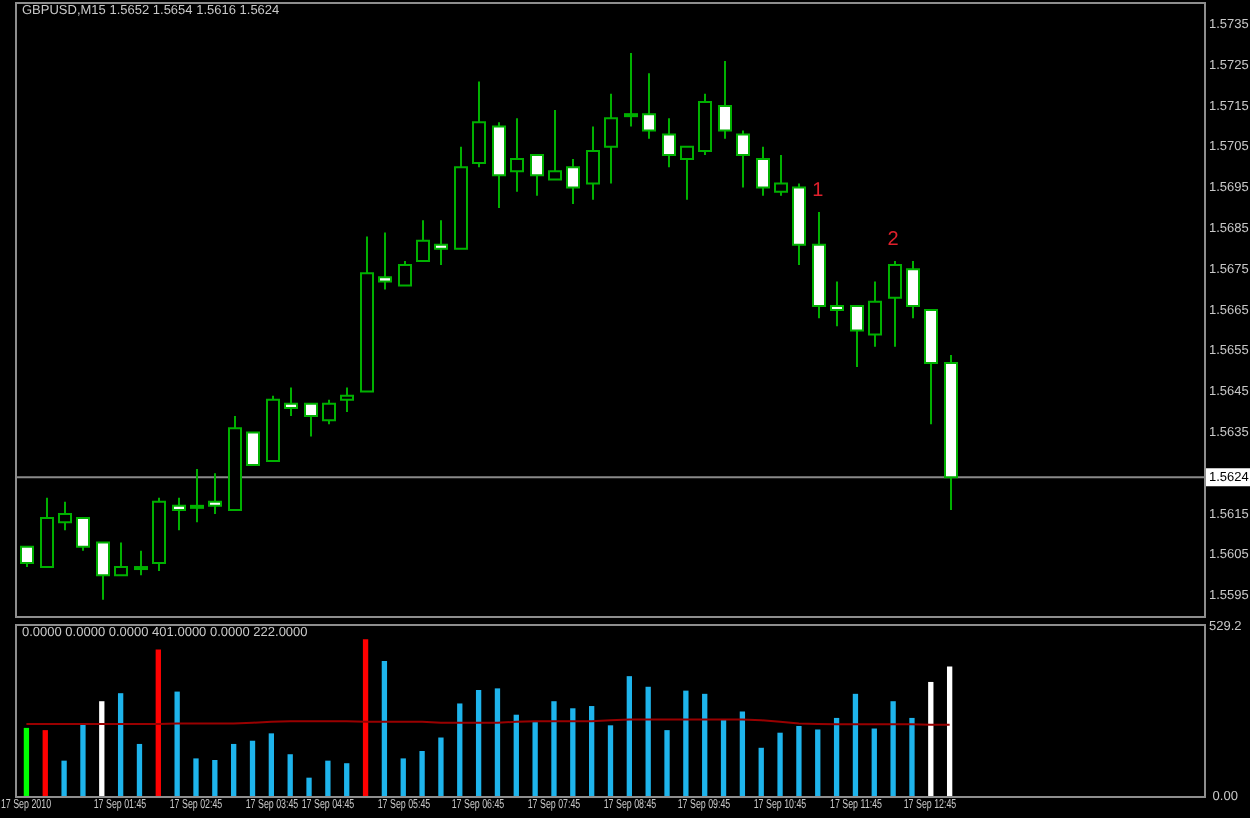 The width and height of the screenshot is (1250, 818). Describe the element at coordinates (893, 239) in the screenshot. I see `text: 2` at that location.